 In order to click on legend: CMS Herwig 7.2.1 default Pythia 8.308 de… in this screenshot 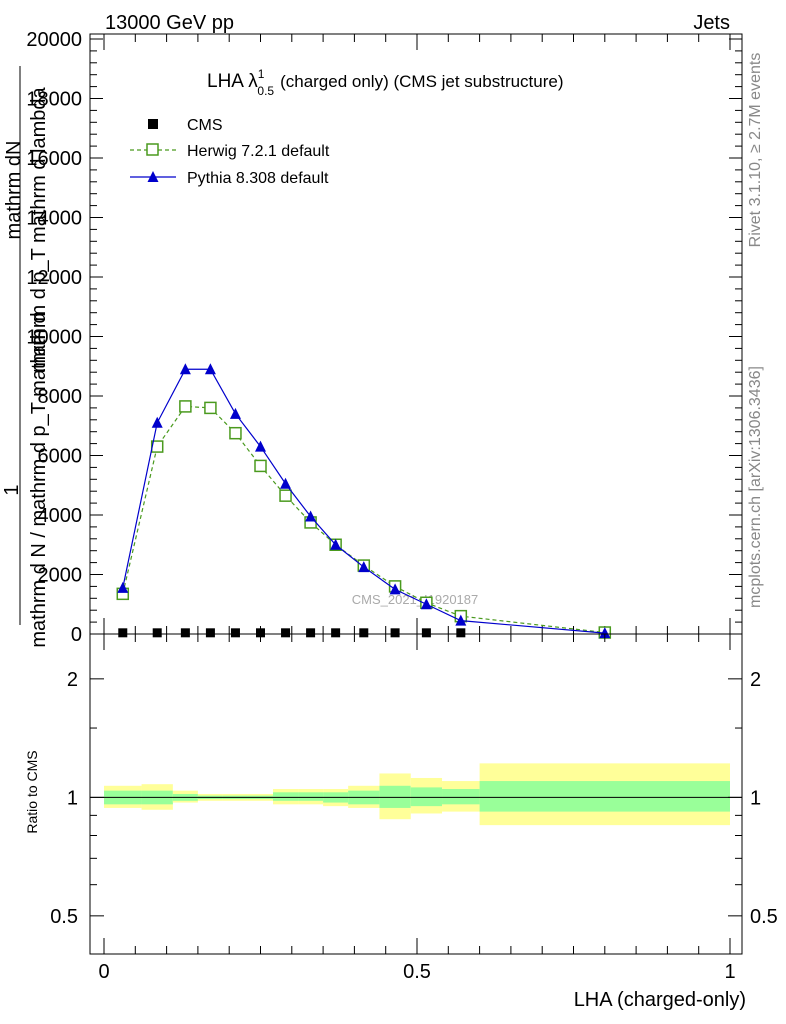, I will do `click(230, 152)`.